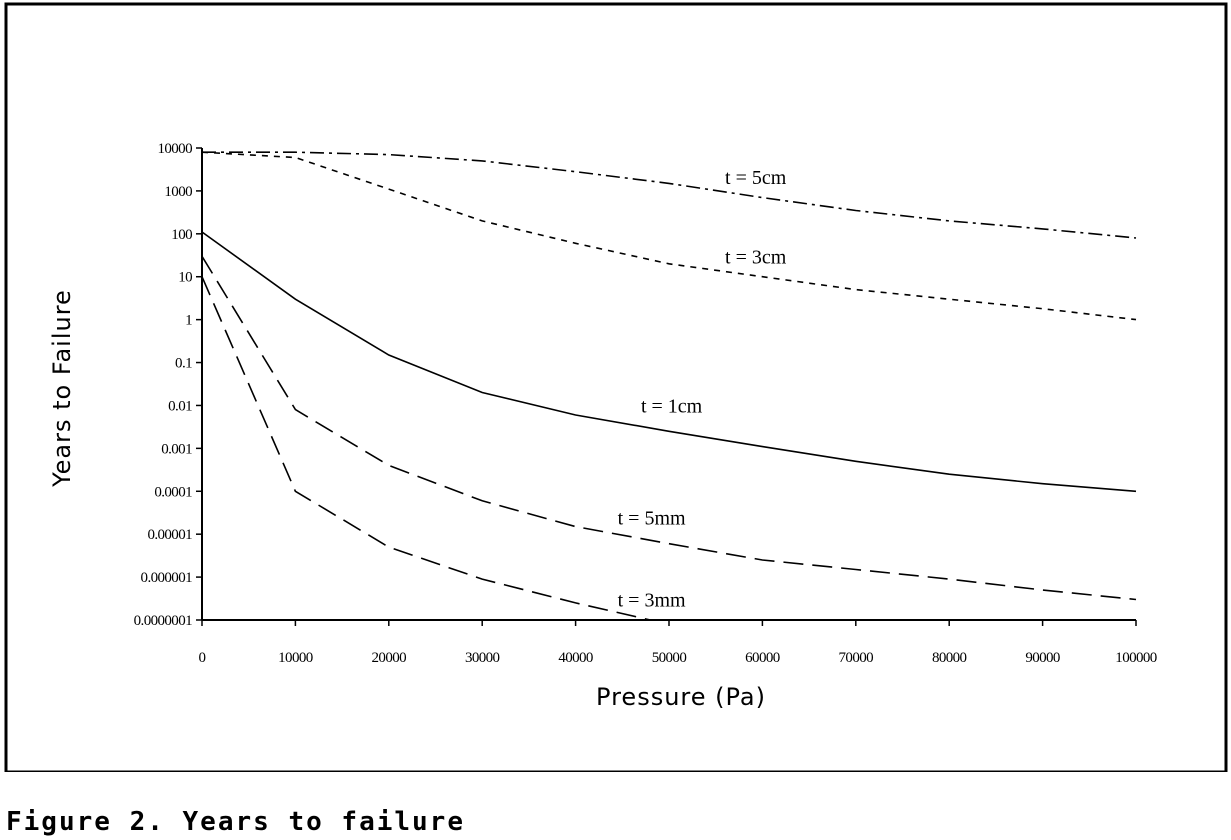 The height and width of the screenshot is (840, 1231). What do you see at coordinates (163, 621) in the screenshot?
I see `y-tick-label: 0.0000001` at bounding box center [163, 621].